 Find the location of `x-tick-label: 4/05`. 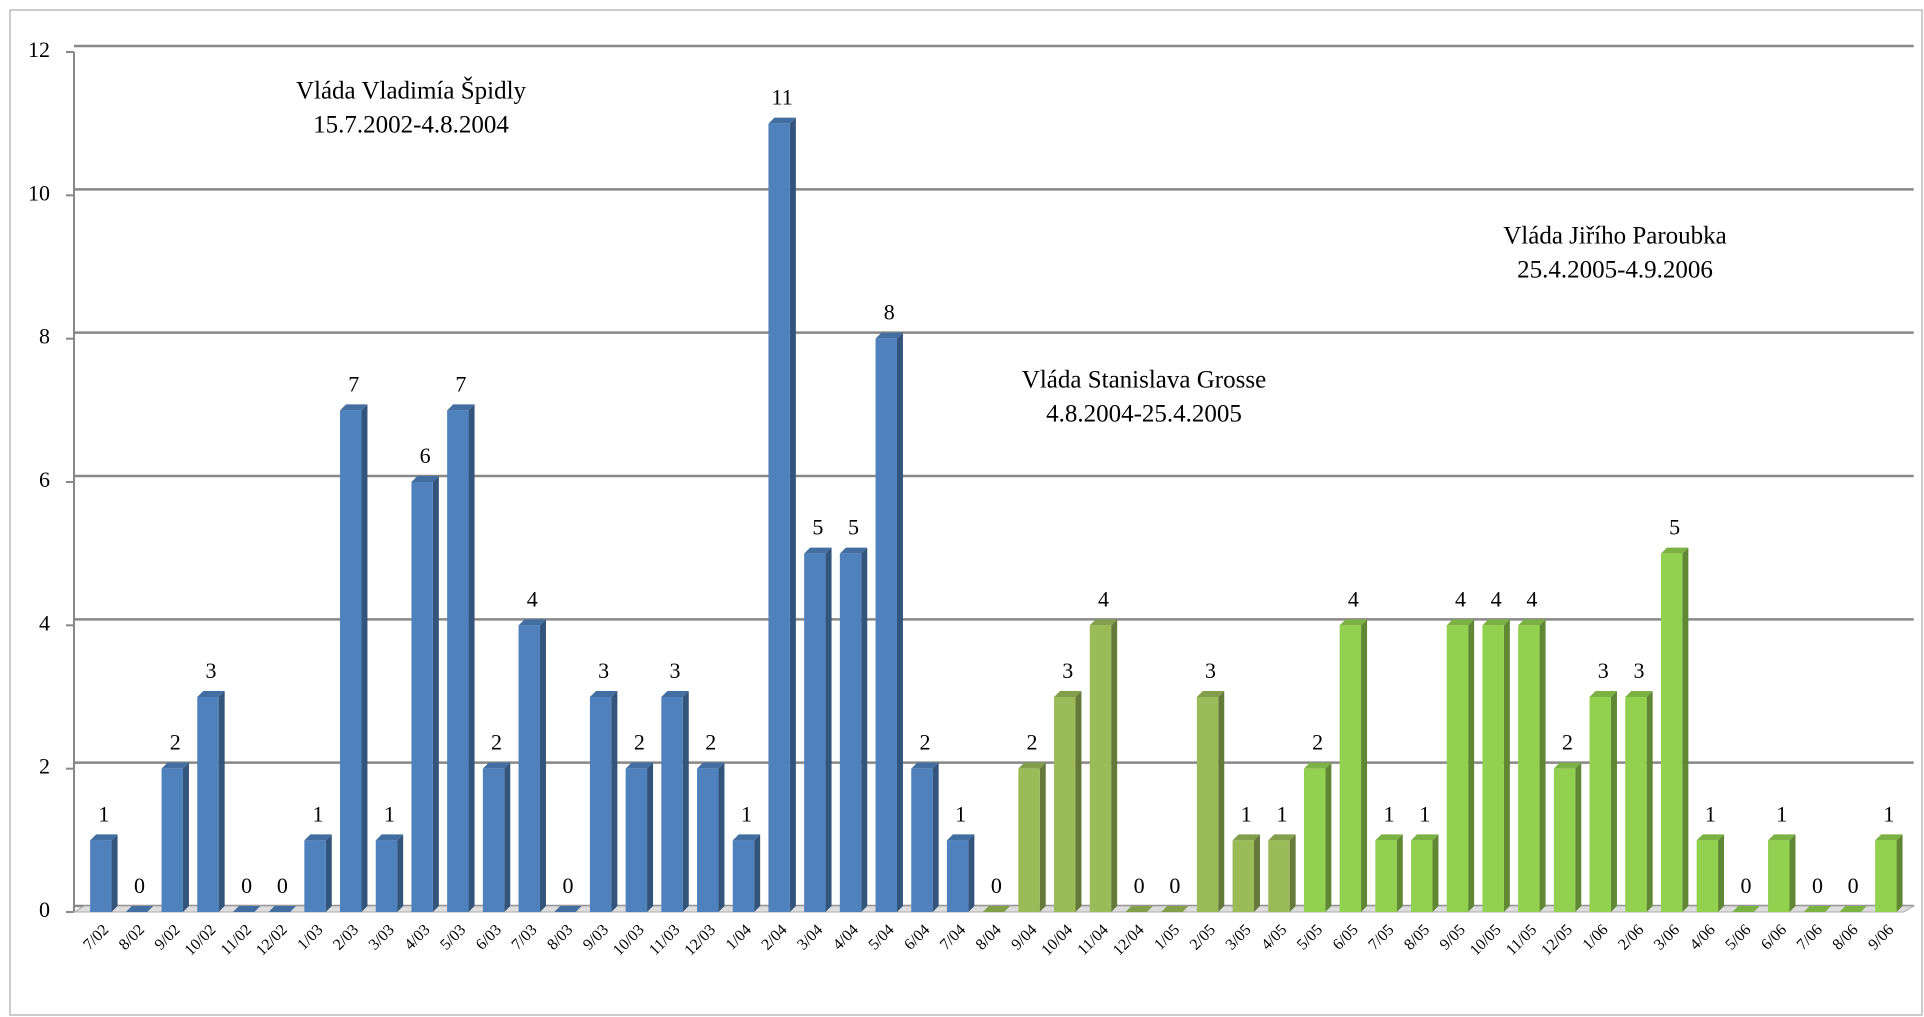

x-tick-label: 4/05 is located at coordinates (1274, 937).